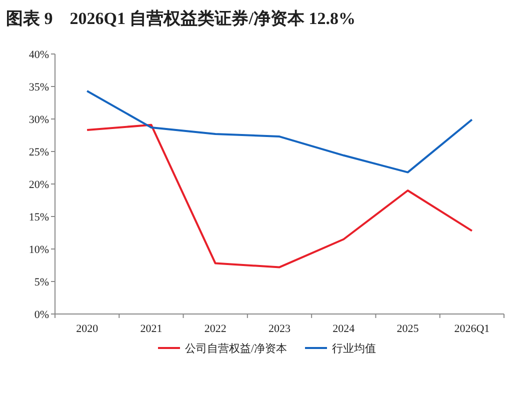 The image size is (524, 409). I want to click on legend-label: 公司自营权益/净资本, so click(236, 348).